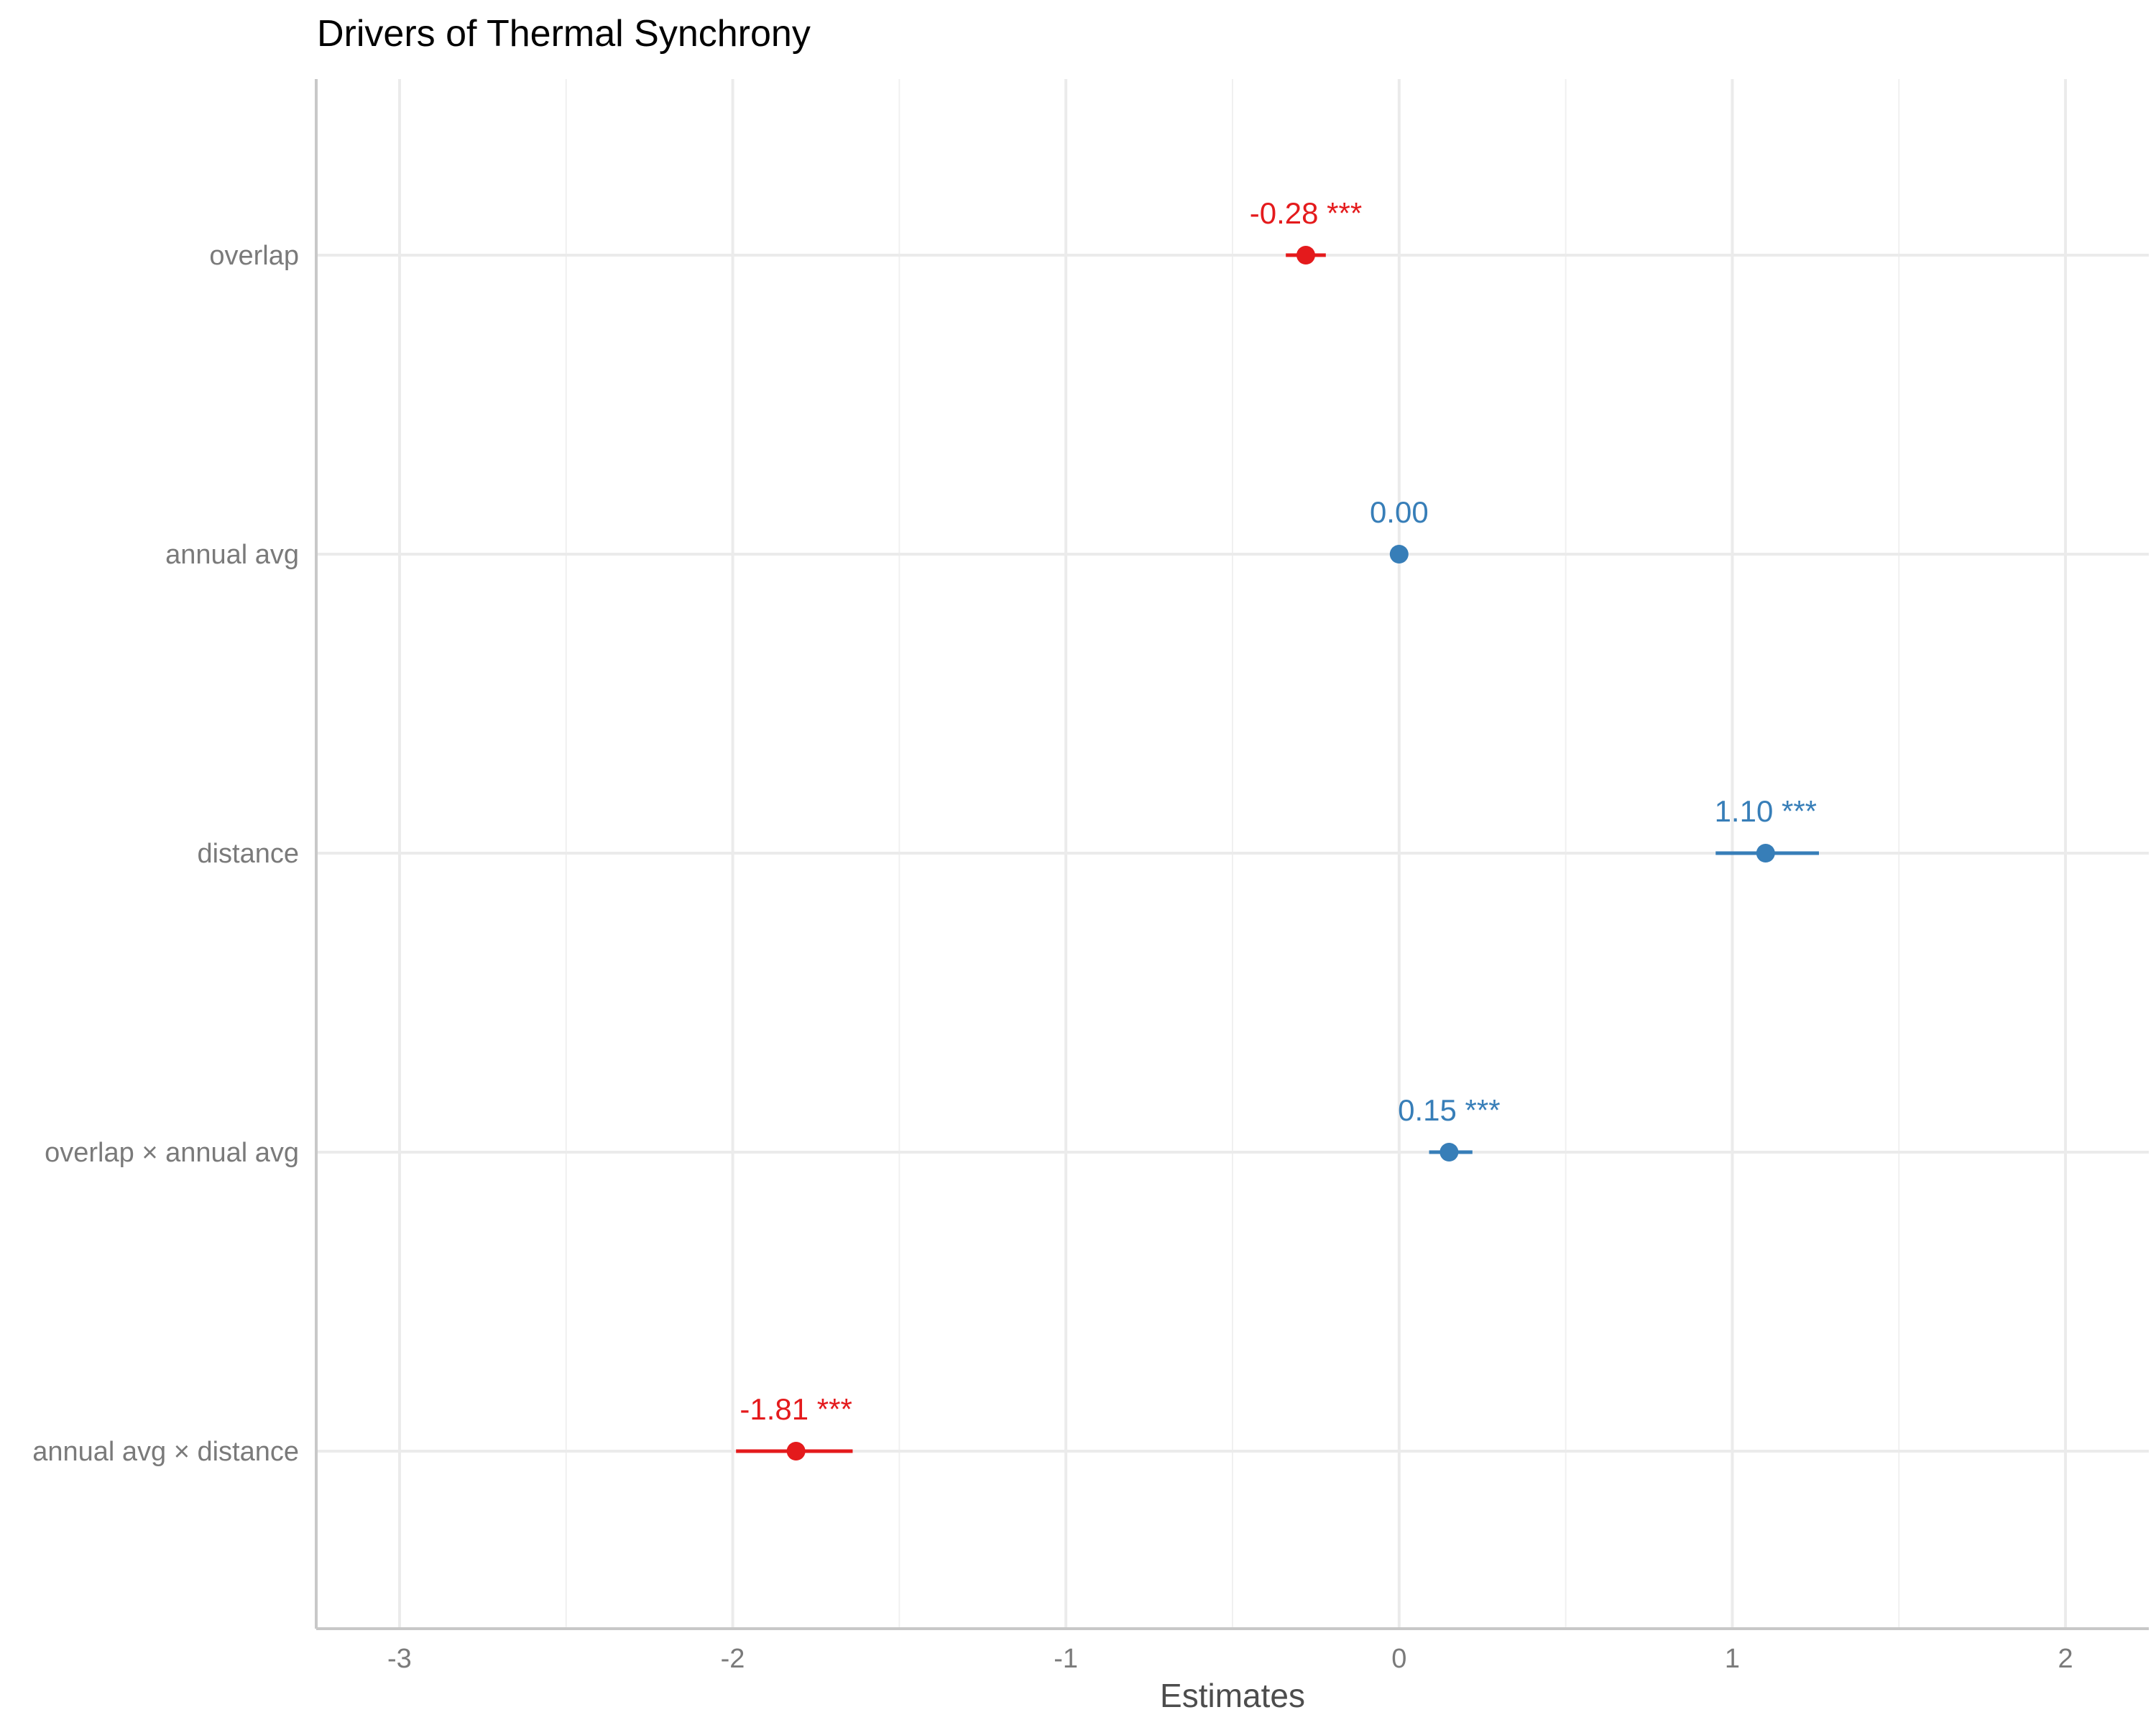 The image size is (2156, 1725). I want to click on estimate-label: -1.81 ***, so click(796, 1409).